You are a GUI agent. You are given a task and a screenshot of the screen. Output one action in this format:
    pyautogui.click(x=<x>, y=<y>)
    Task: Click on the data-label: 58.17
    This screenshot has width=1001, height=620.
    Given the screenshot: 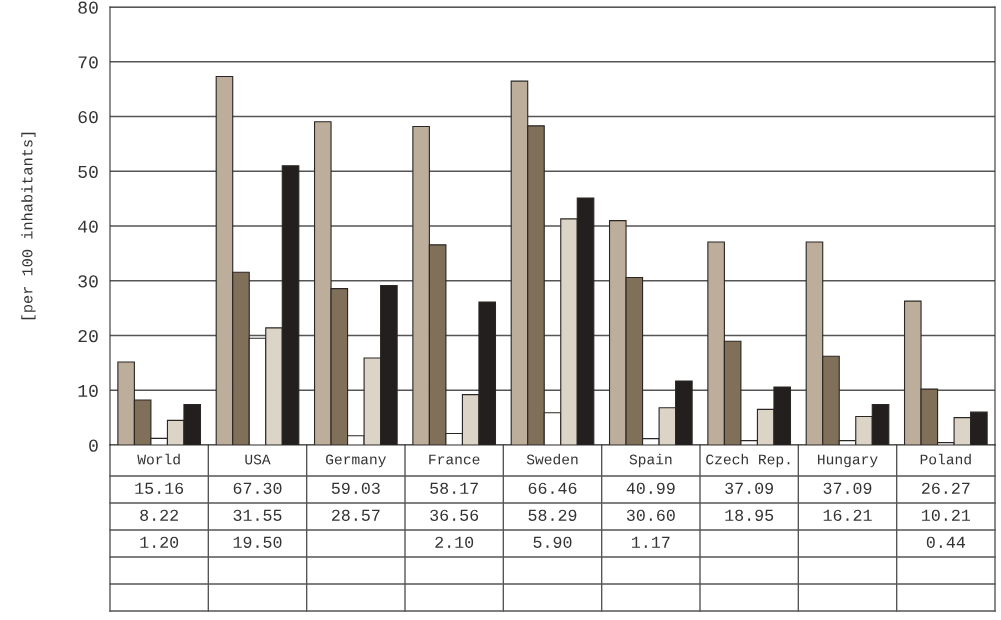 What is the action you would take?
    pyautogui.click(x=454, y=488)
    